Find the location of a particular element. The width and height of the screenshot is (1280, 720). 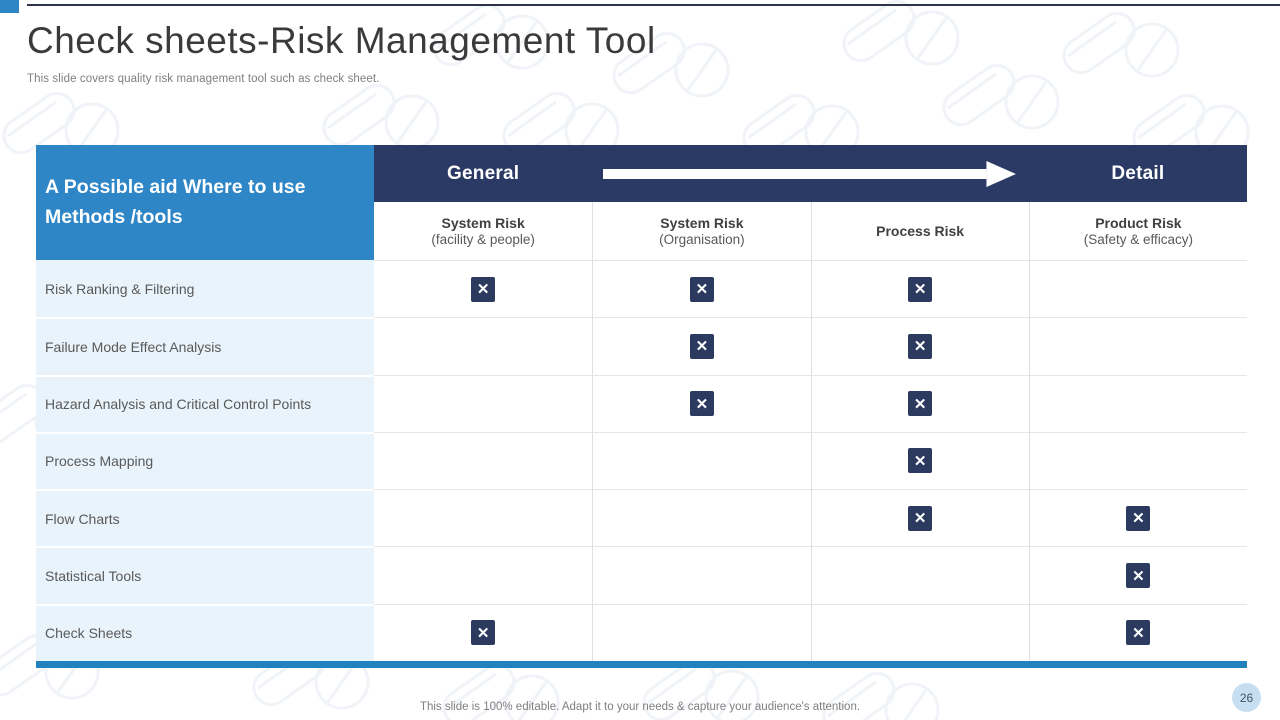

scale-label-detail: Detail is located at coordinates (1138, 173).